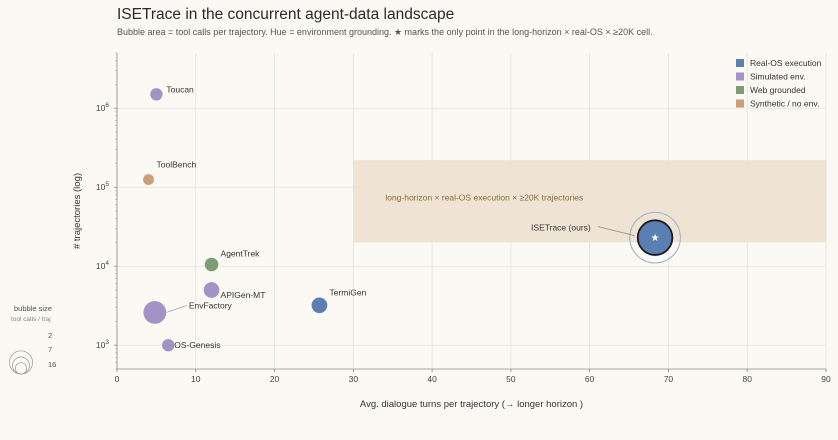 This screenshot has height=440, width=838. What do you see at coordinates (102, 344) in the screenshot?
I see `y-tick-label: 10³` at bounding box center [102, 344].